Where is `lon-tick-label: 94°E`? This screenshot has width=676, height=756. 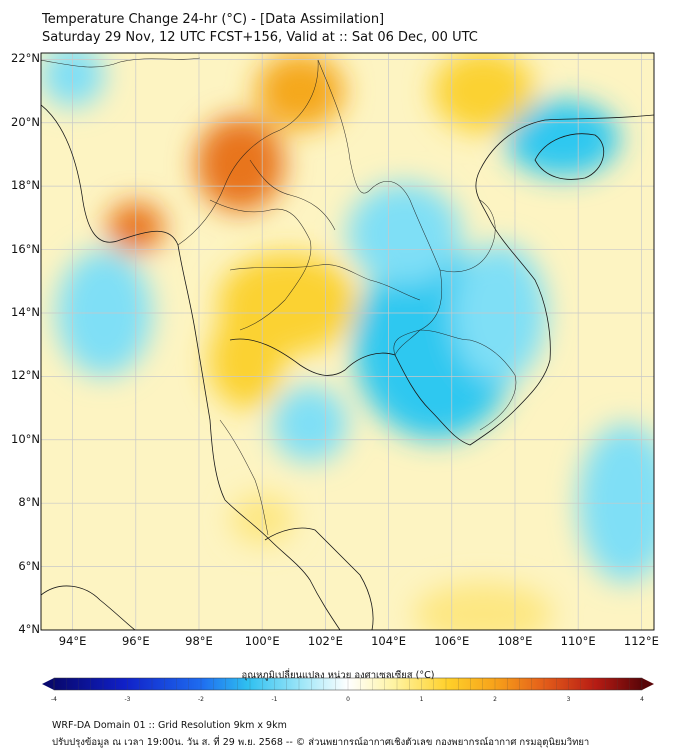
lon-tick-label: 94°E is located at coordinates (72, 641).